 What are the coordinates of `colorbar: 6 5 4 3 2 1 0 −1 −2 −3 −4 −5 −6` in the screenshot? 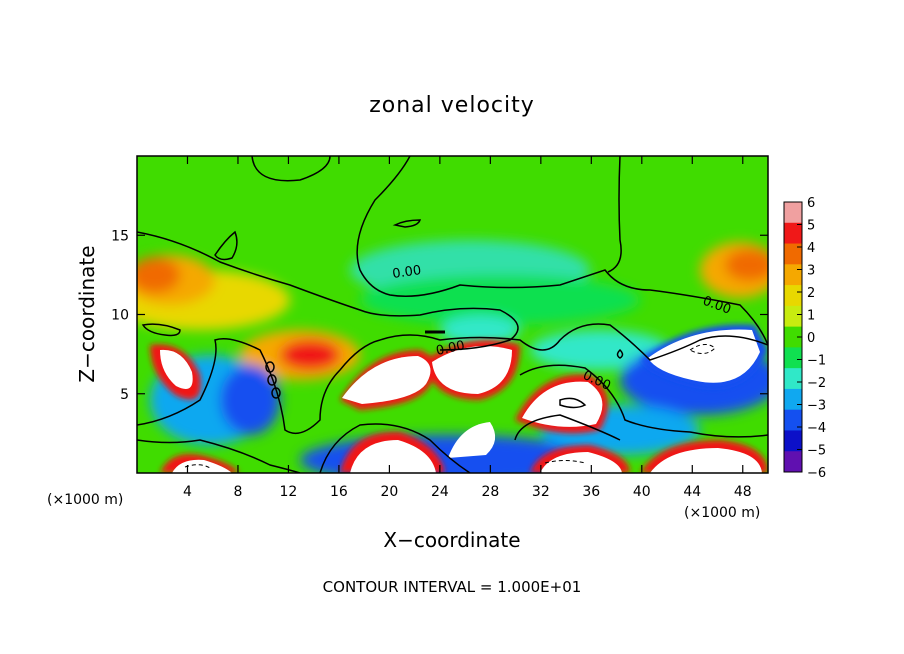 It's located at (804, 338).